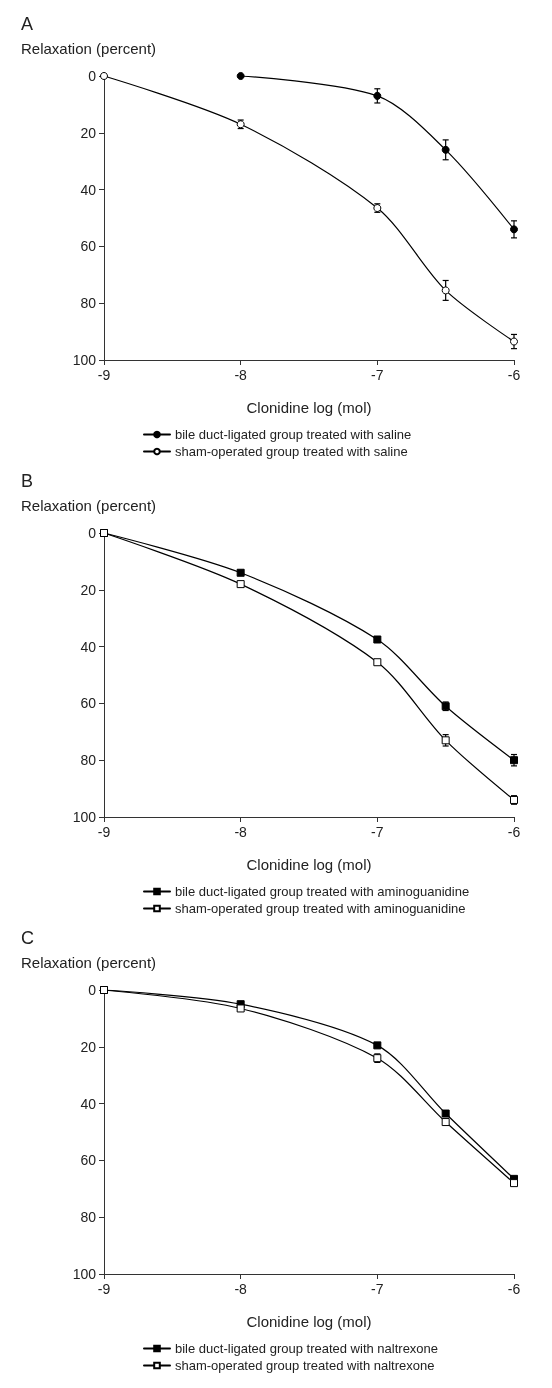 The height and width of the screenshot is (1388, 552). Describe the element at coordinates (320, 908) in the screenshot. I see `legend-label: sham-operated group treated with aminoguanidine` at that location.